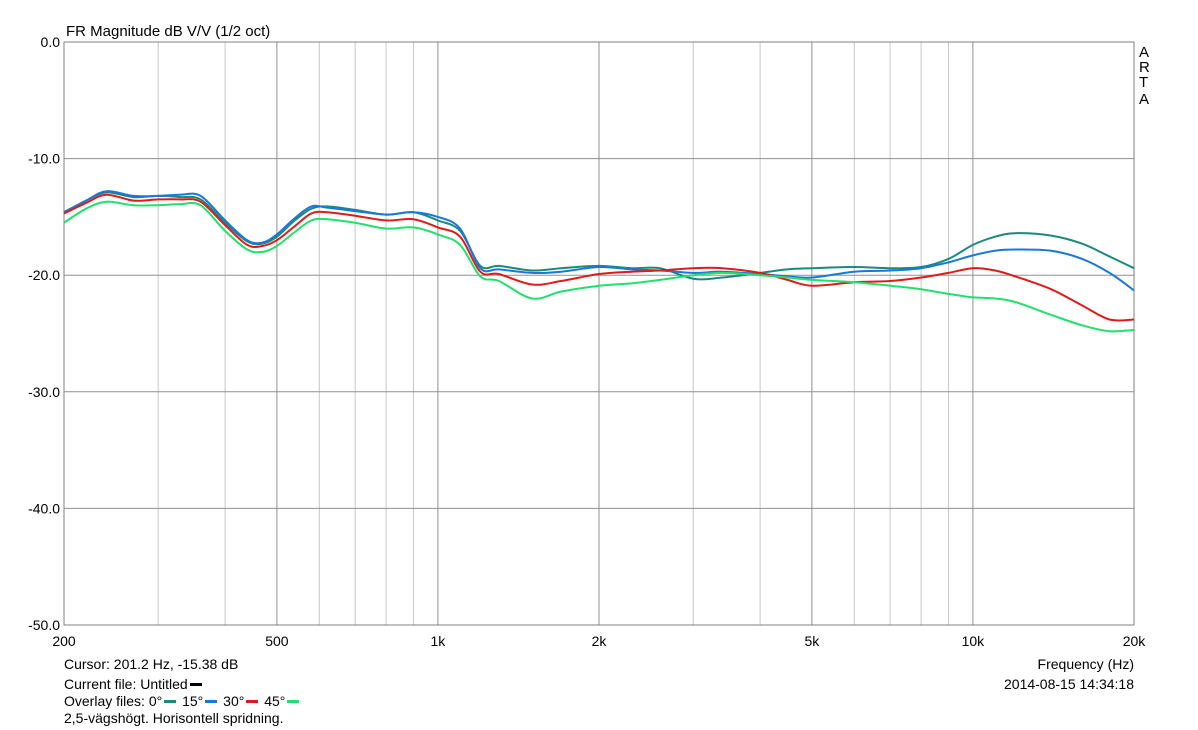  Describe the element at coordinates (1135, 641) in the screenshot. I see `x-tick-label: 20k` at that location.